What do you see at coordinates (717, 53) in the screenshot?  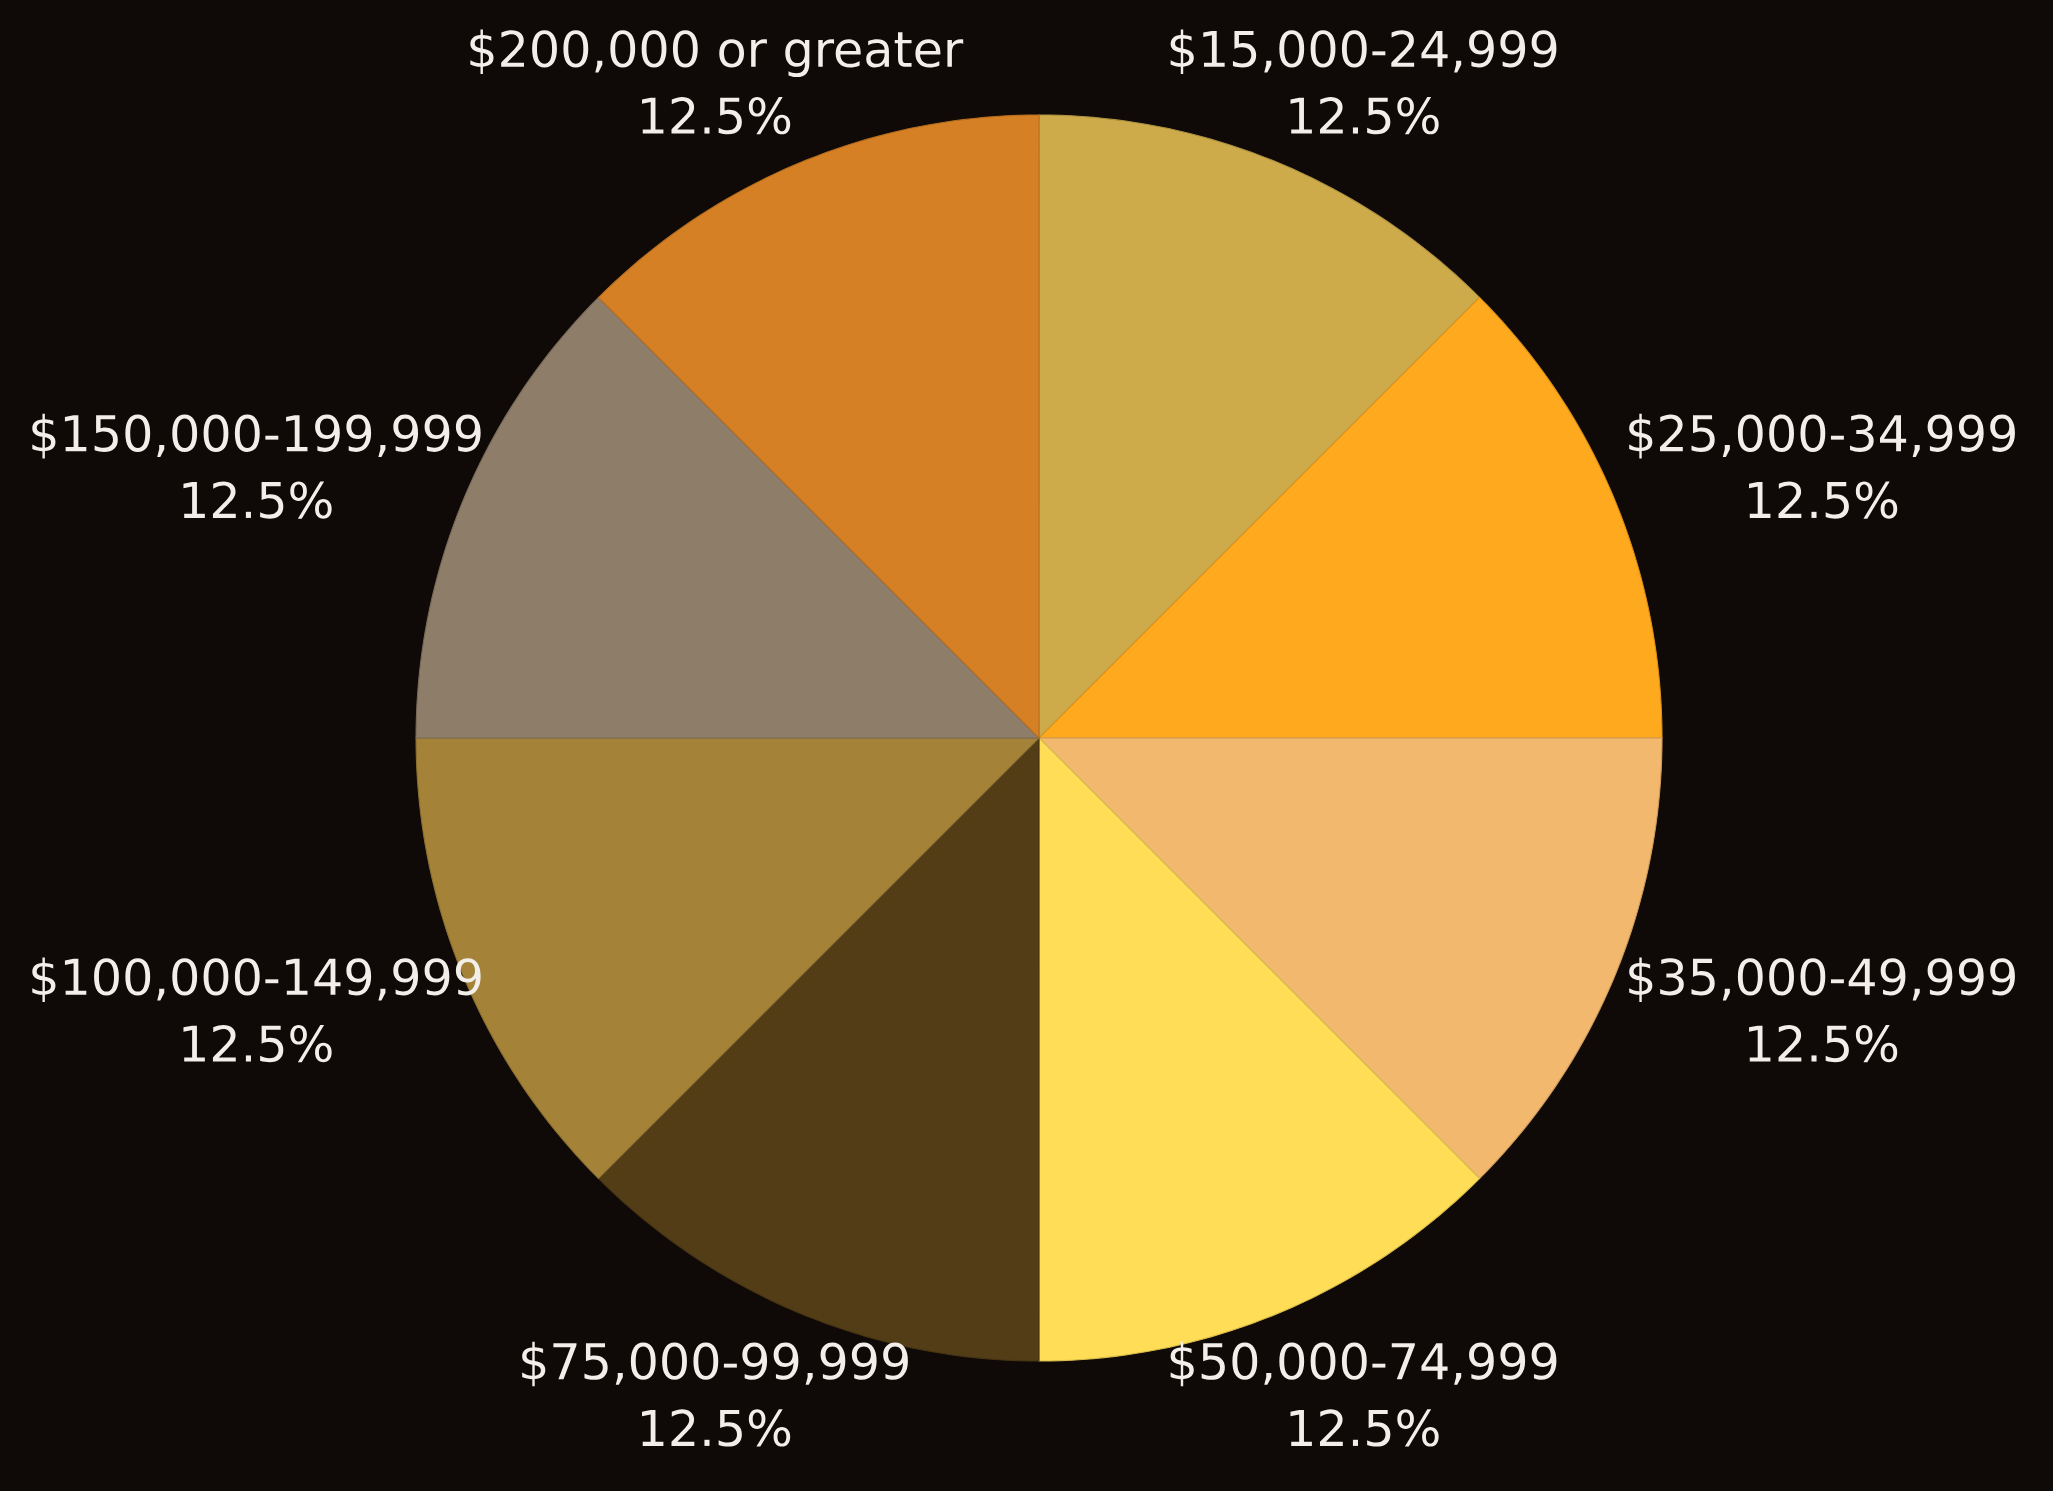 I see `slice-label: $200,000 or greater` at bounding box center [717, 53].